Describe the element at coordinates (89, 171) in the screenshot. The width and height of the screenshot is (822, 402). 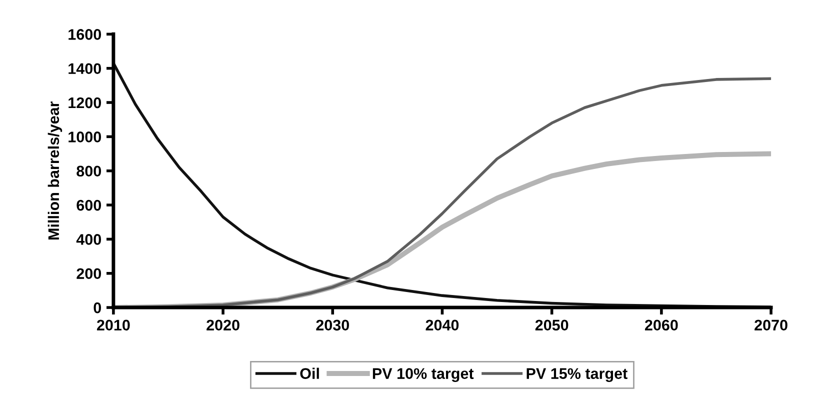
I see `y-tick-label: 800` at that location.